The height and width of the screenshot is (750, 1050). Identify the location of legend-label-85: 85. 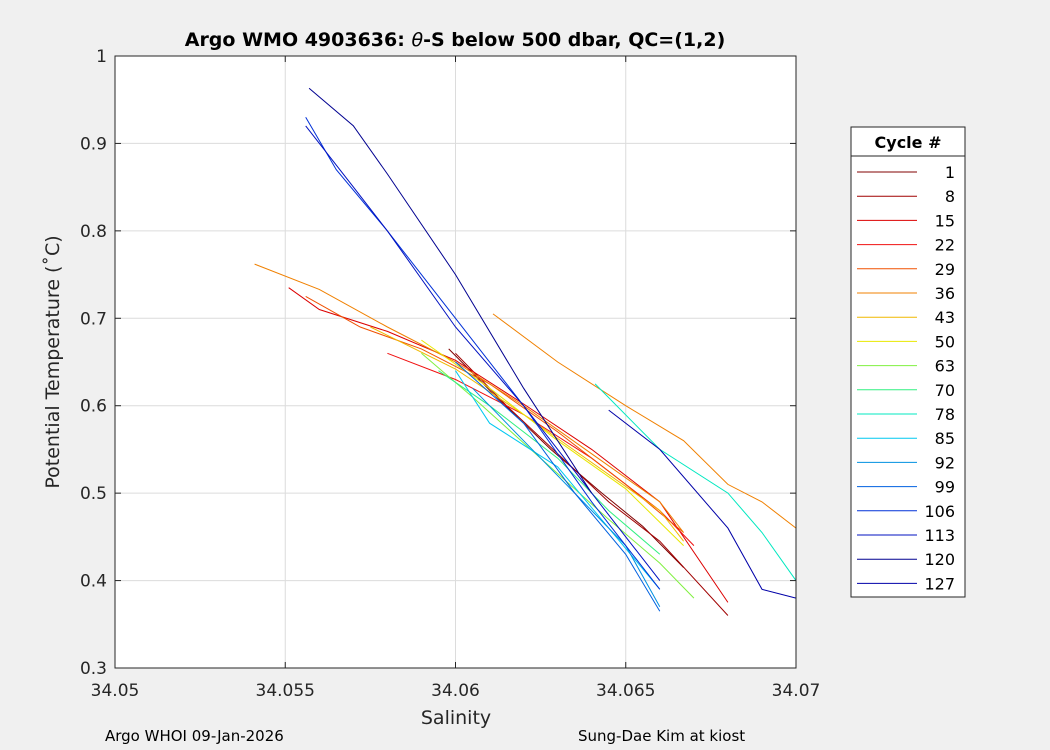
(945, 438).